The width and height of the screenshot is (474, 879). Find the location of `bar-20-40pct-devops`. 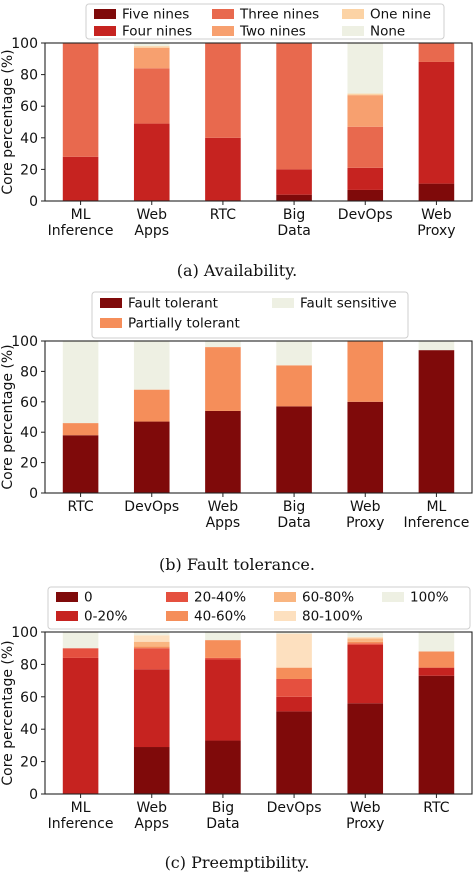

bar-20-40pct-devops is located at coordinates (294, 687).